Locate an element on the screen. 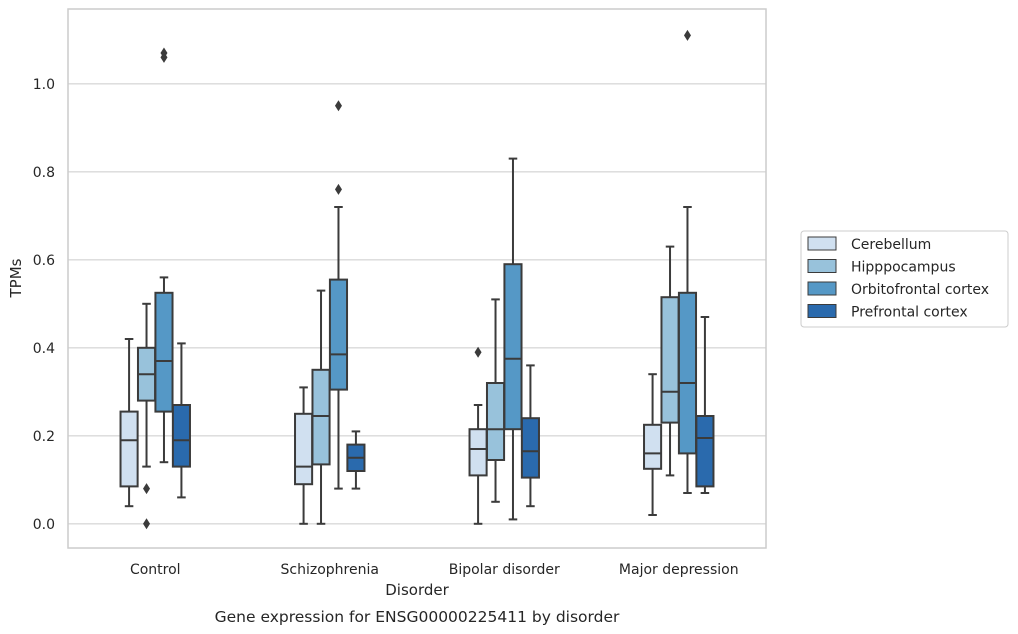  legend-label: Hipppocampus is located at coordinates (903, 268).